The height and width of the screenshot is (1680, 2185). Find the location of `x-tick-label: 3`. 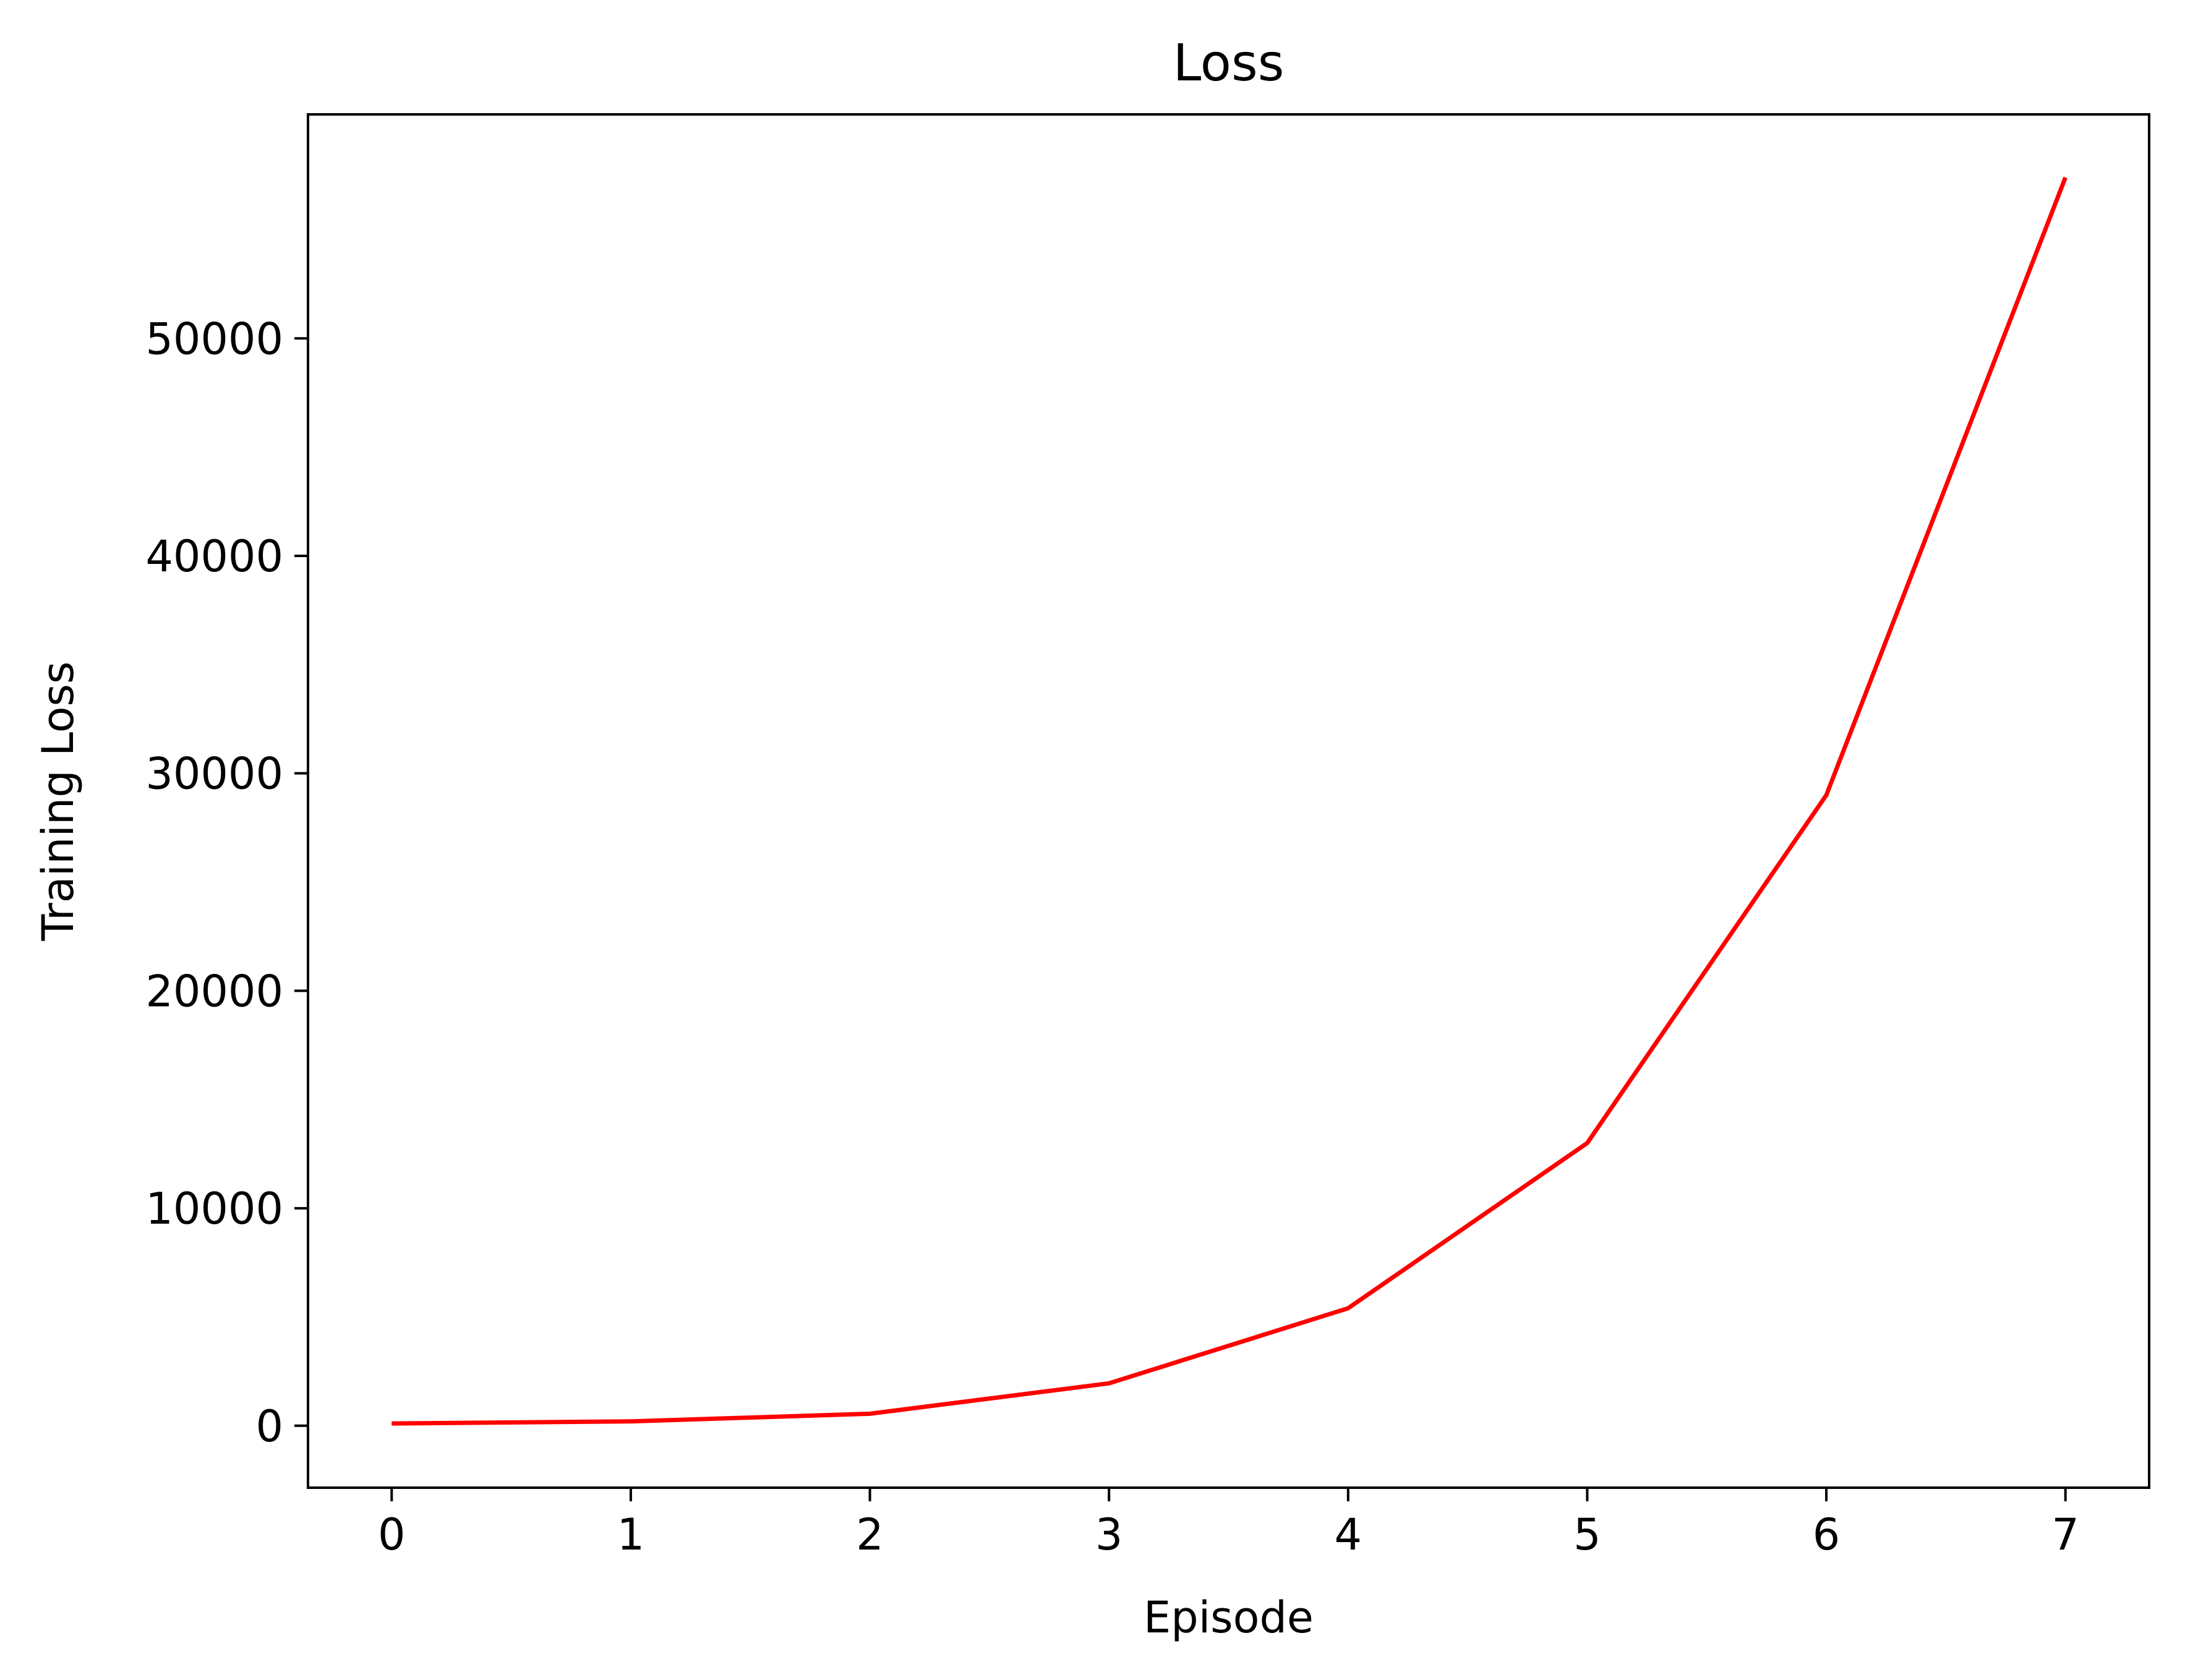

x-tick-label: 3 is located at coordinates (1109, 1534).